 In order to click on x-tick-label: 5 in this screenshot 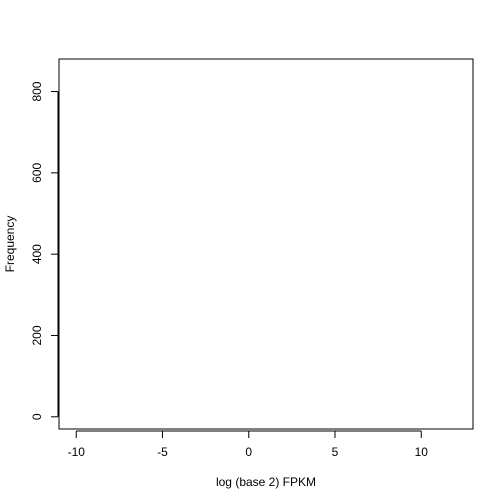, I will do `click(335, 452)`.